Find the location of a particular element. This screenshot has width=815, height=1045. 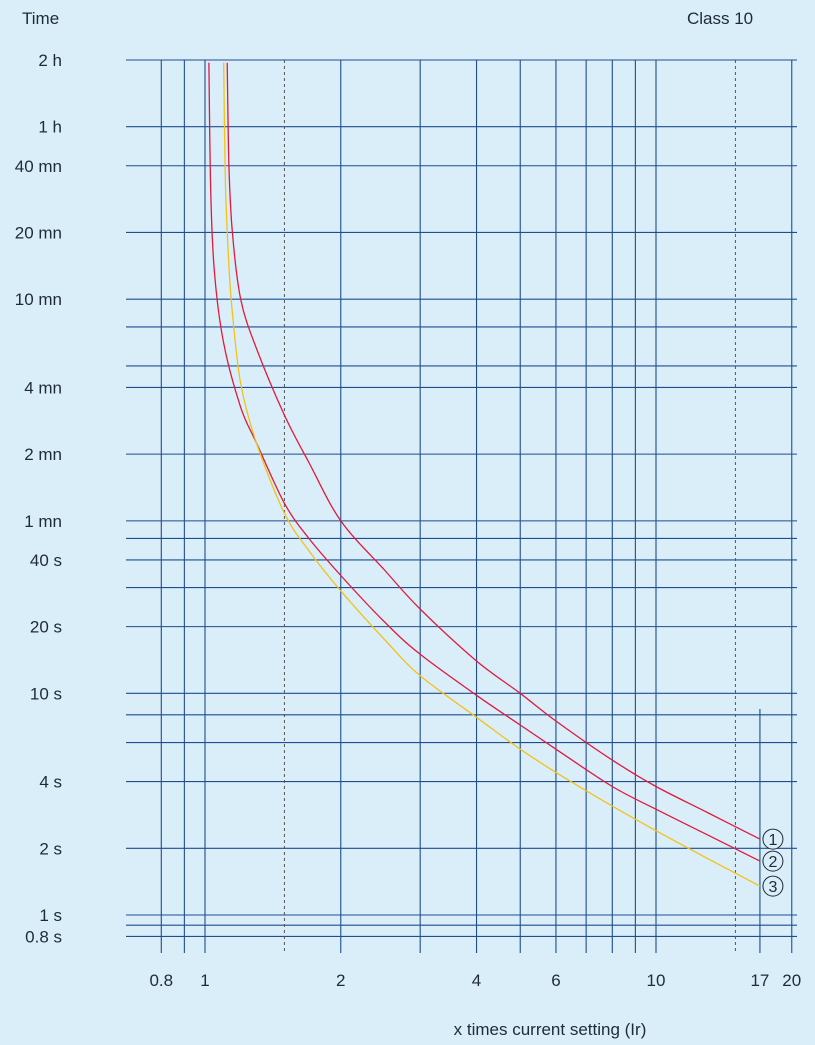

series-label-2: 2 is located at coordinates (772, 862).